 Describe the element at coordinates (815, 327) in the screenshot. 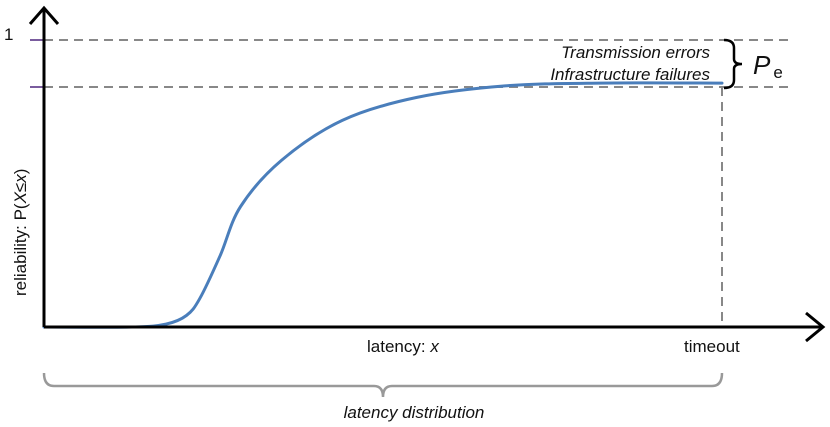

I see `x-axis-arrowhead` at that location.